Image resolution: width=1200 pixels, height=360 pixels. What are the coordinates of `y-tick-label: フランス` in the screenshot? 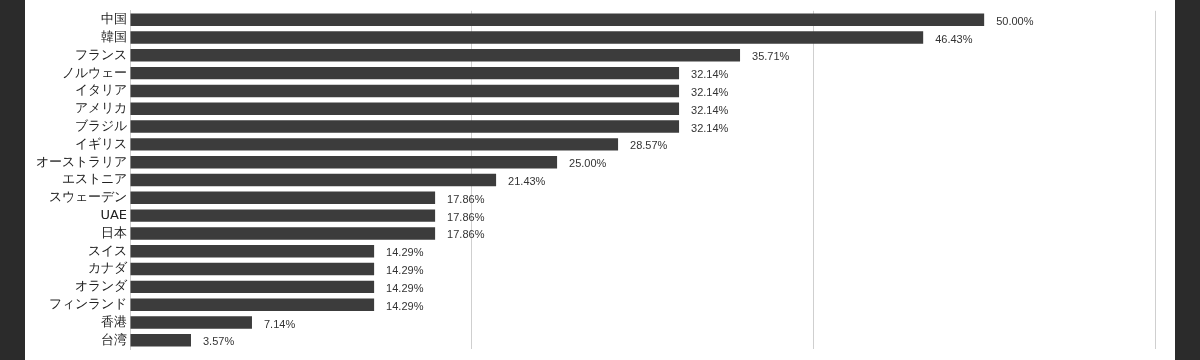 It's located at (101, 54).